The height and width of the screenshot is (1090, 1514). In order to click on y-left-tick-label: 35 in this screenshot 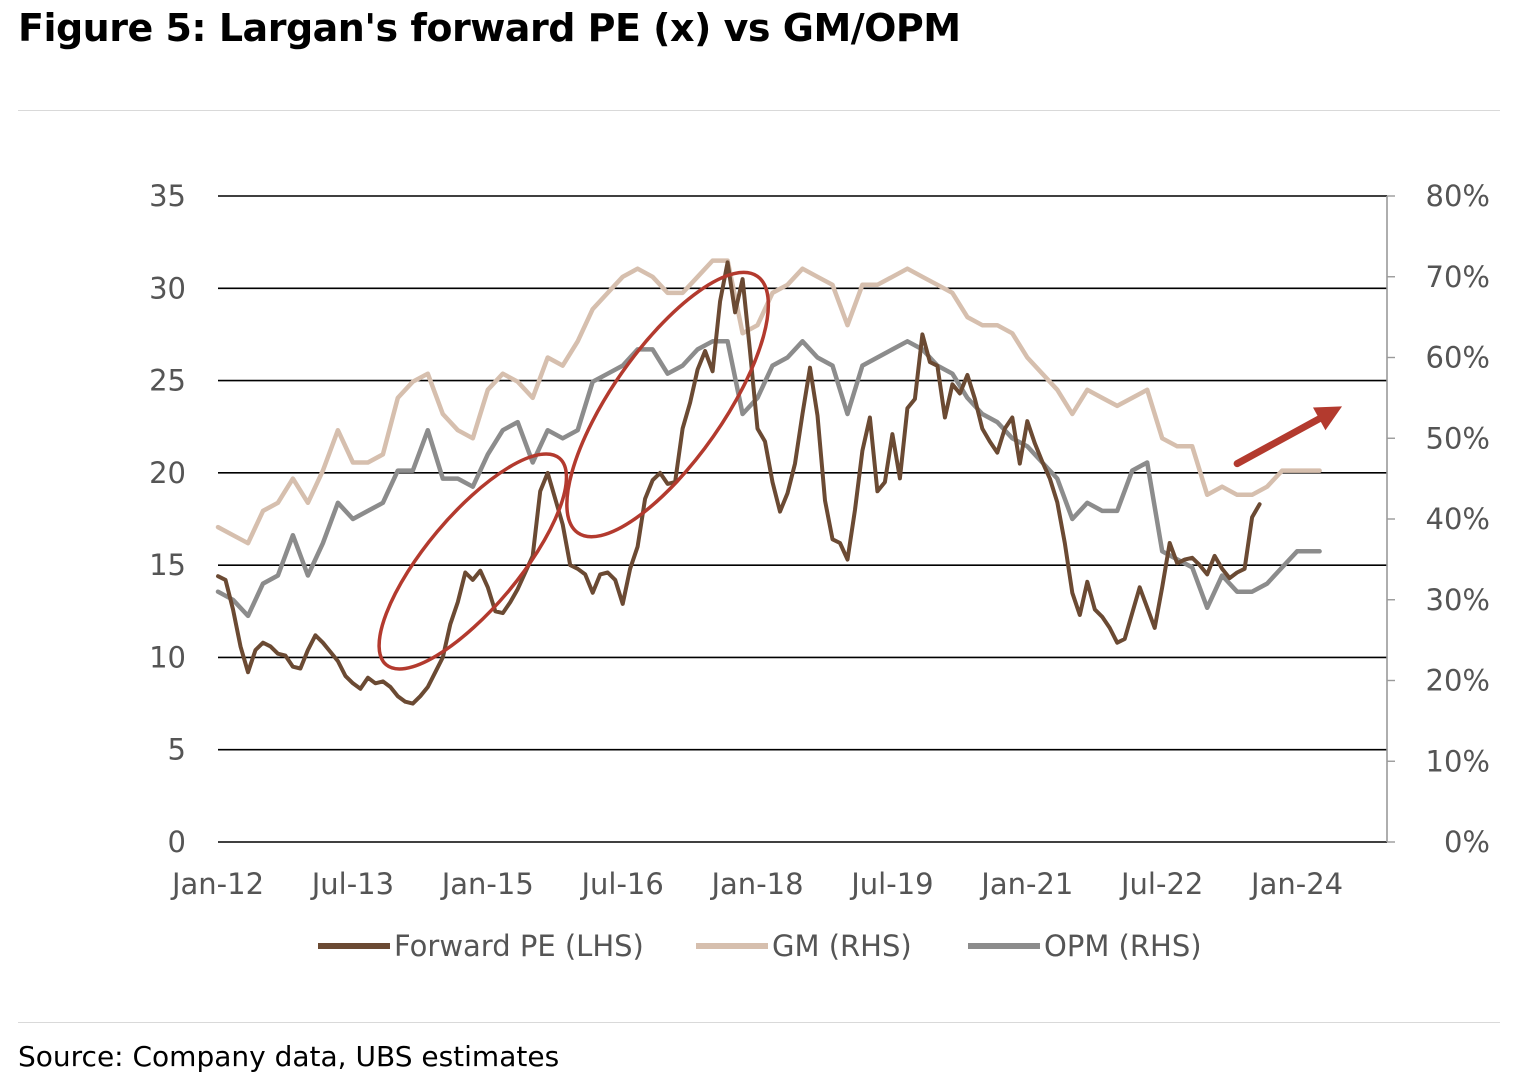, I will do `click(167, 196)`.